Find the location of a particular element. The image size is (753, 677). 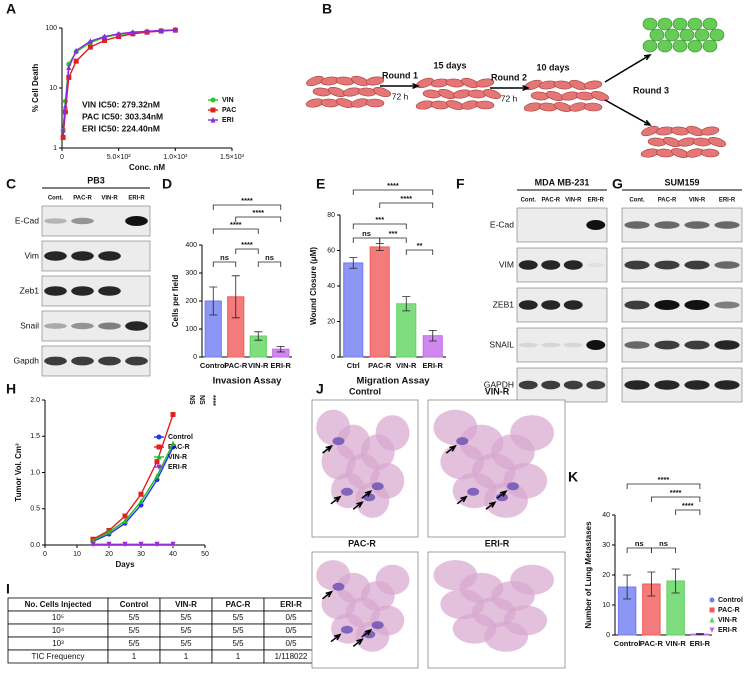

error-bar is located at coordinates (213, 301).